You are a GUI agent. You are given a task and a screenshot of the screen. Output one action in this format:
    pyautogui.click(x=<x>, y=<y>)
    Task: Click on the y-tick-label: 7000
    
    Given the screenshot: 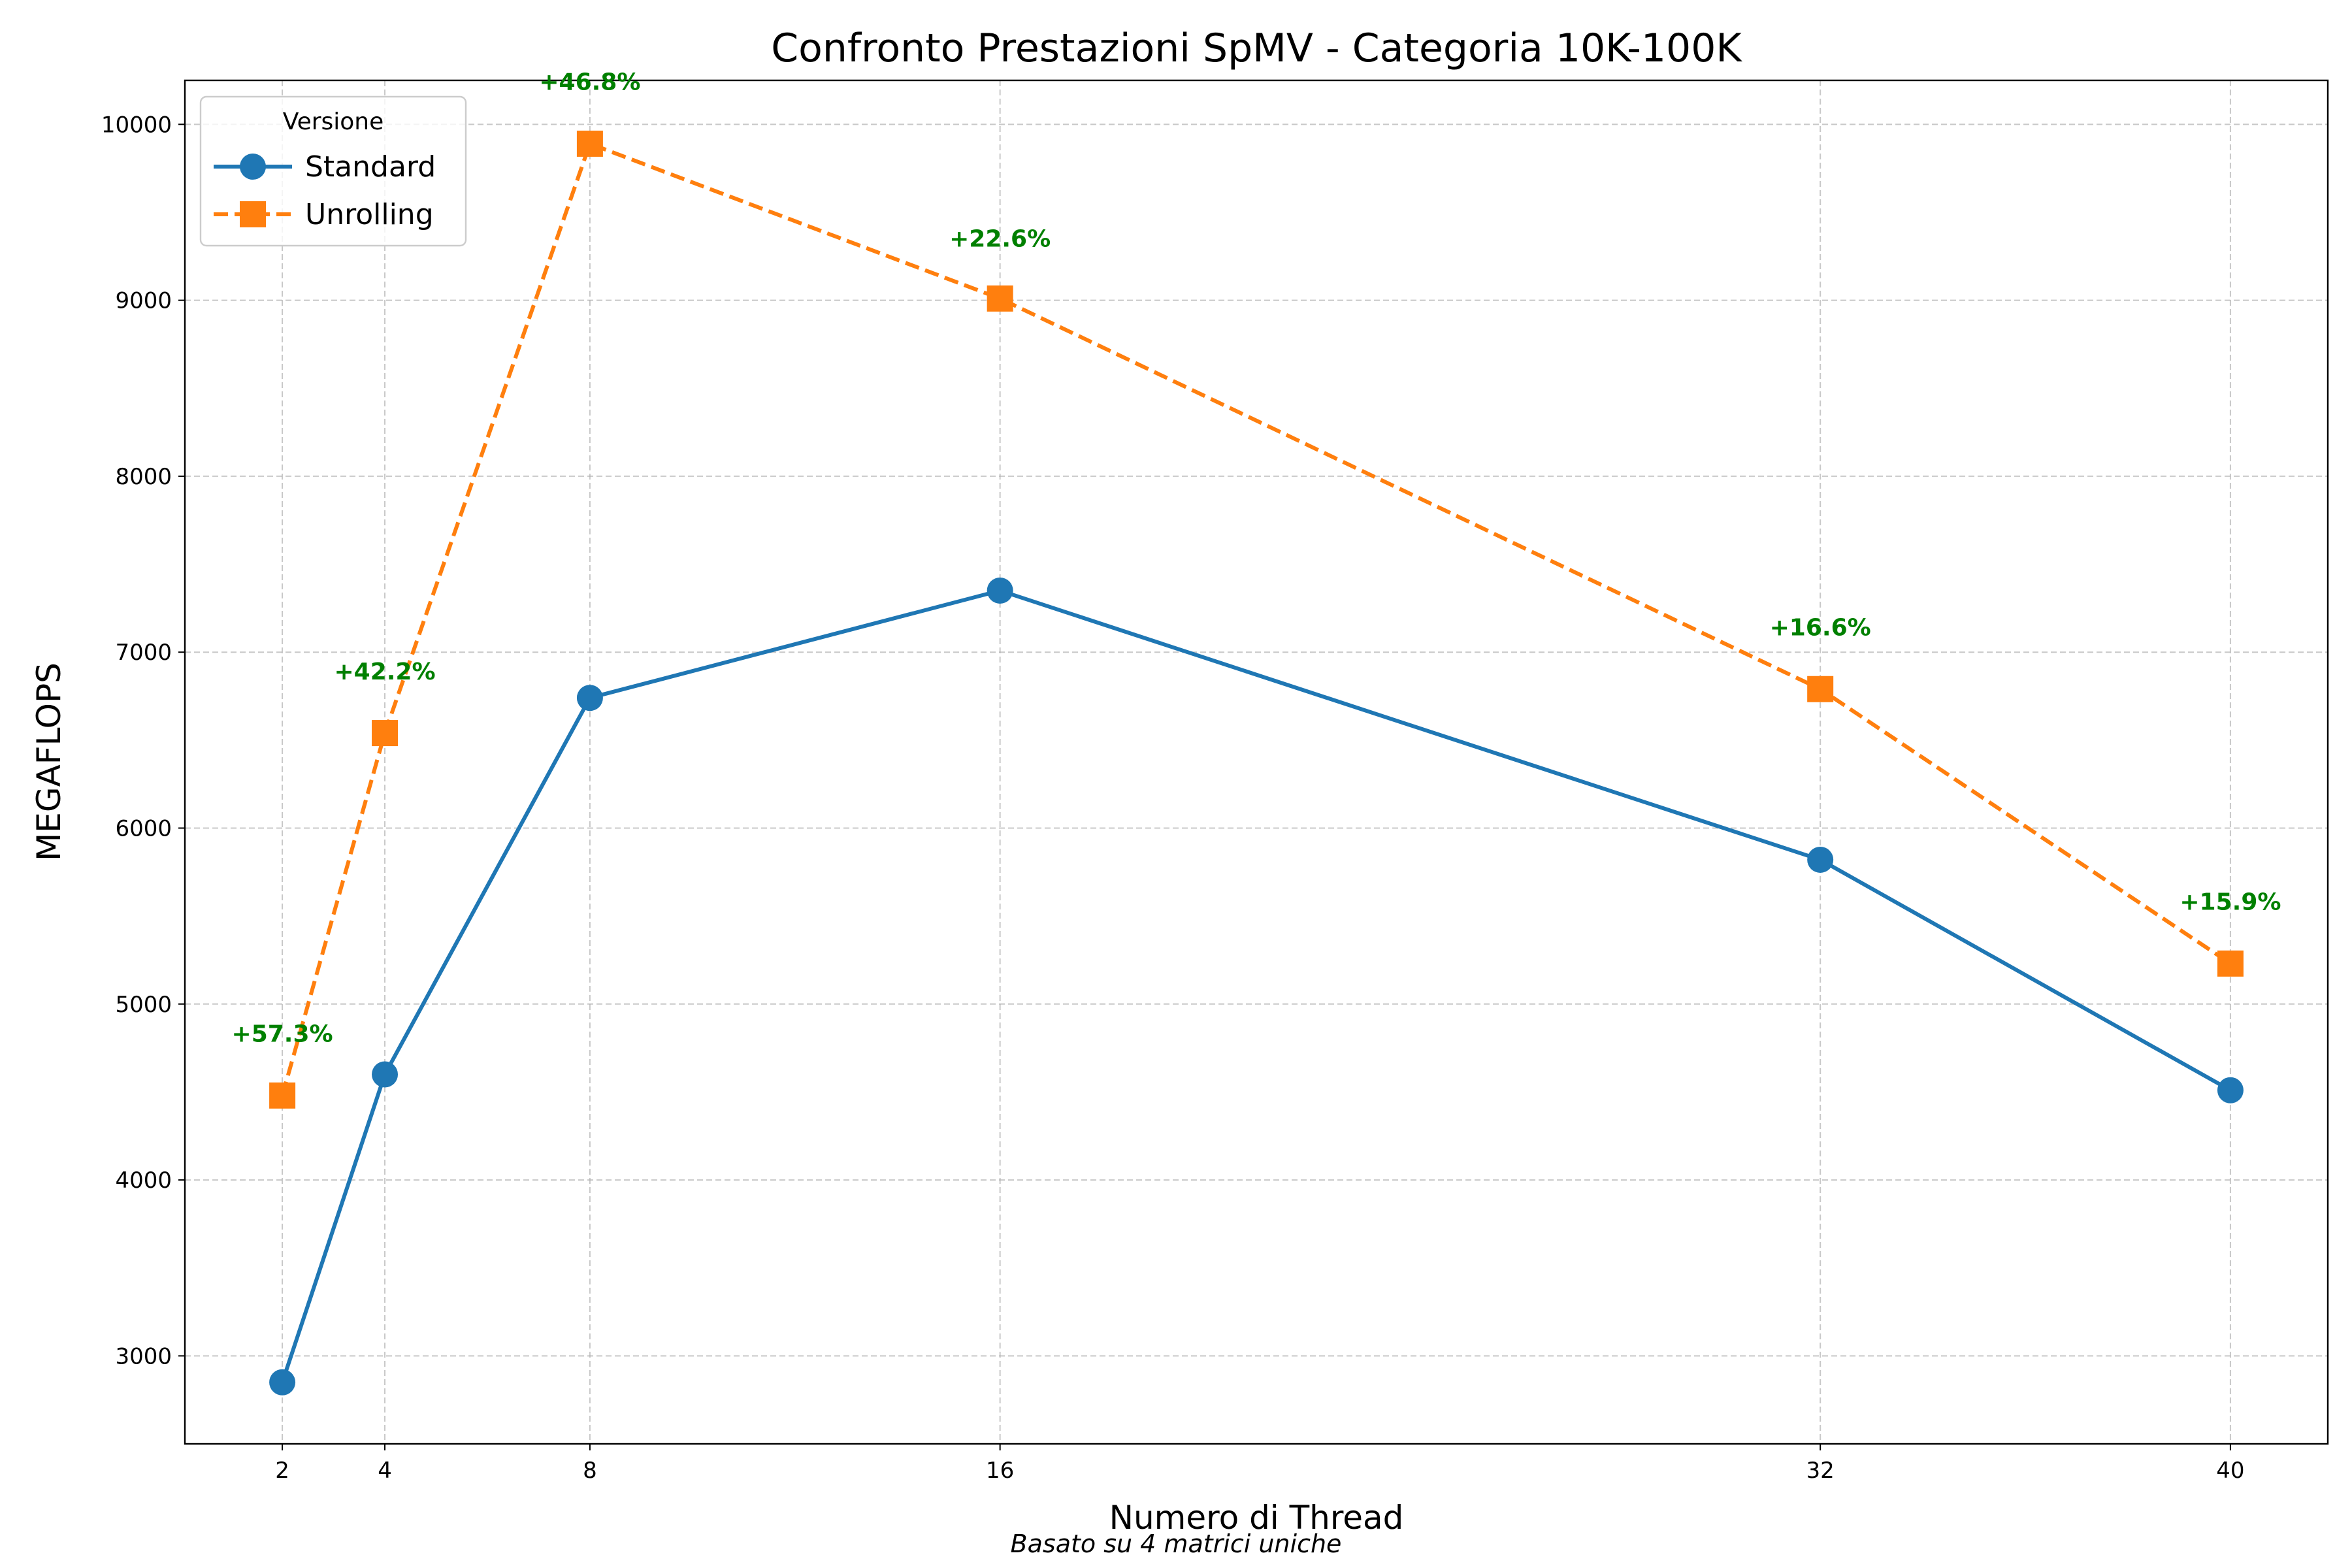 What is the action you would take?
    pyautogui.click(x=143, y=653)
    